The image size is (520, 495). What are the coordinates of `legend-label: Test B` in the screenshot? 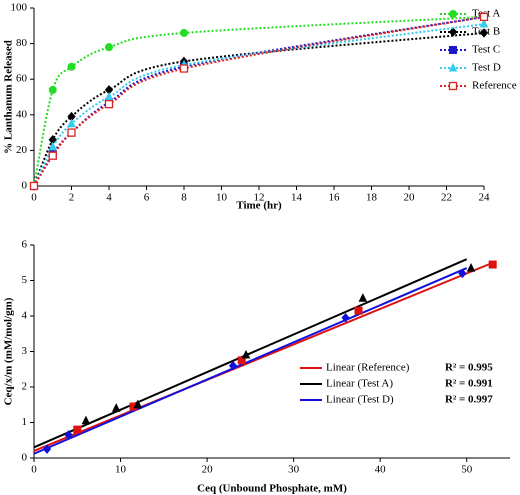 It's located at (486, 32).